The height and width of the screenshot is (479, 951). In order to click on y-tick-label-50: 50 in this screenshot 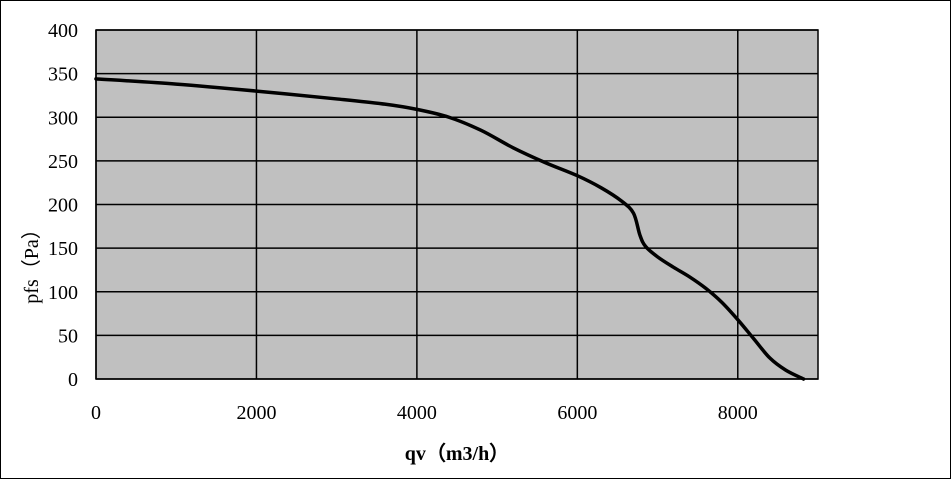, I will do `click(68, 336)`.